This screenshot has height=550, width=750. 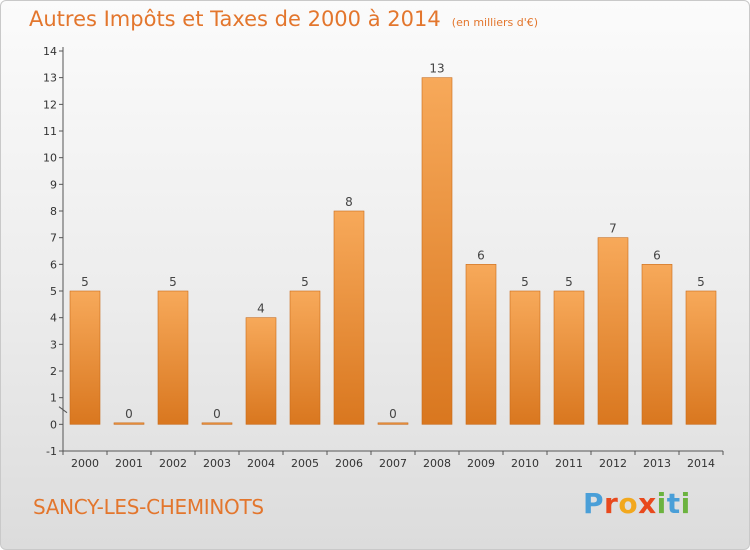 I want to click on value-label-2001: 0, so click(x=129, y=414).